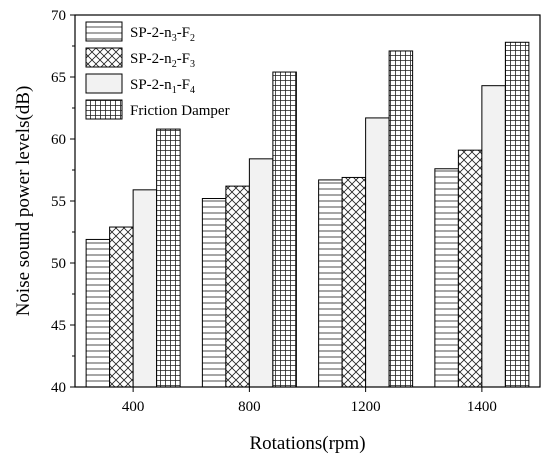 The image size is (550, 463). Describe the element at coordinates (366, 407) in the screenshot. I see `x-tick-label: 1200` at that location.